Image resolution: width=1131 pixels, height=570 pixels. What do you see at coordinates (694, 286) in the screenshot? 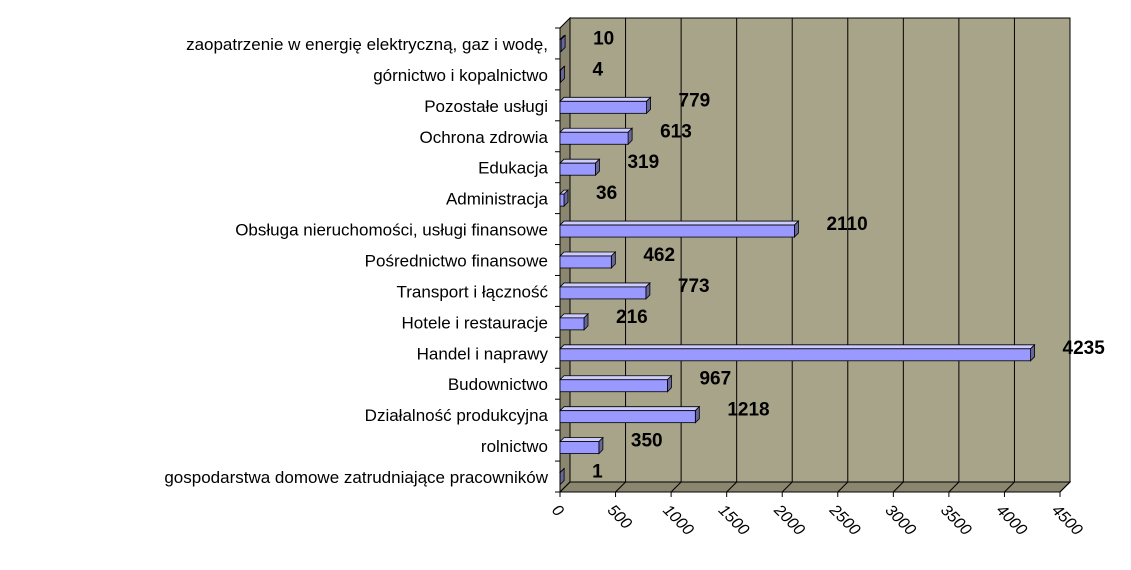
I see `data-label: 773` at bounding box center [694, 286].